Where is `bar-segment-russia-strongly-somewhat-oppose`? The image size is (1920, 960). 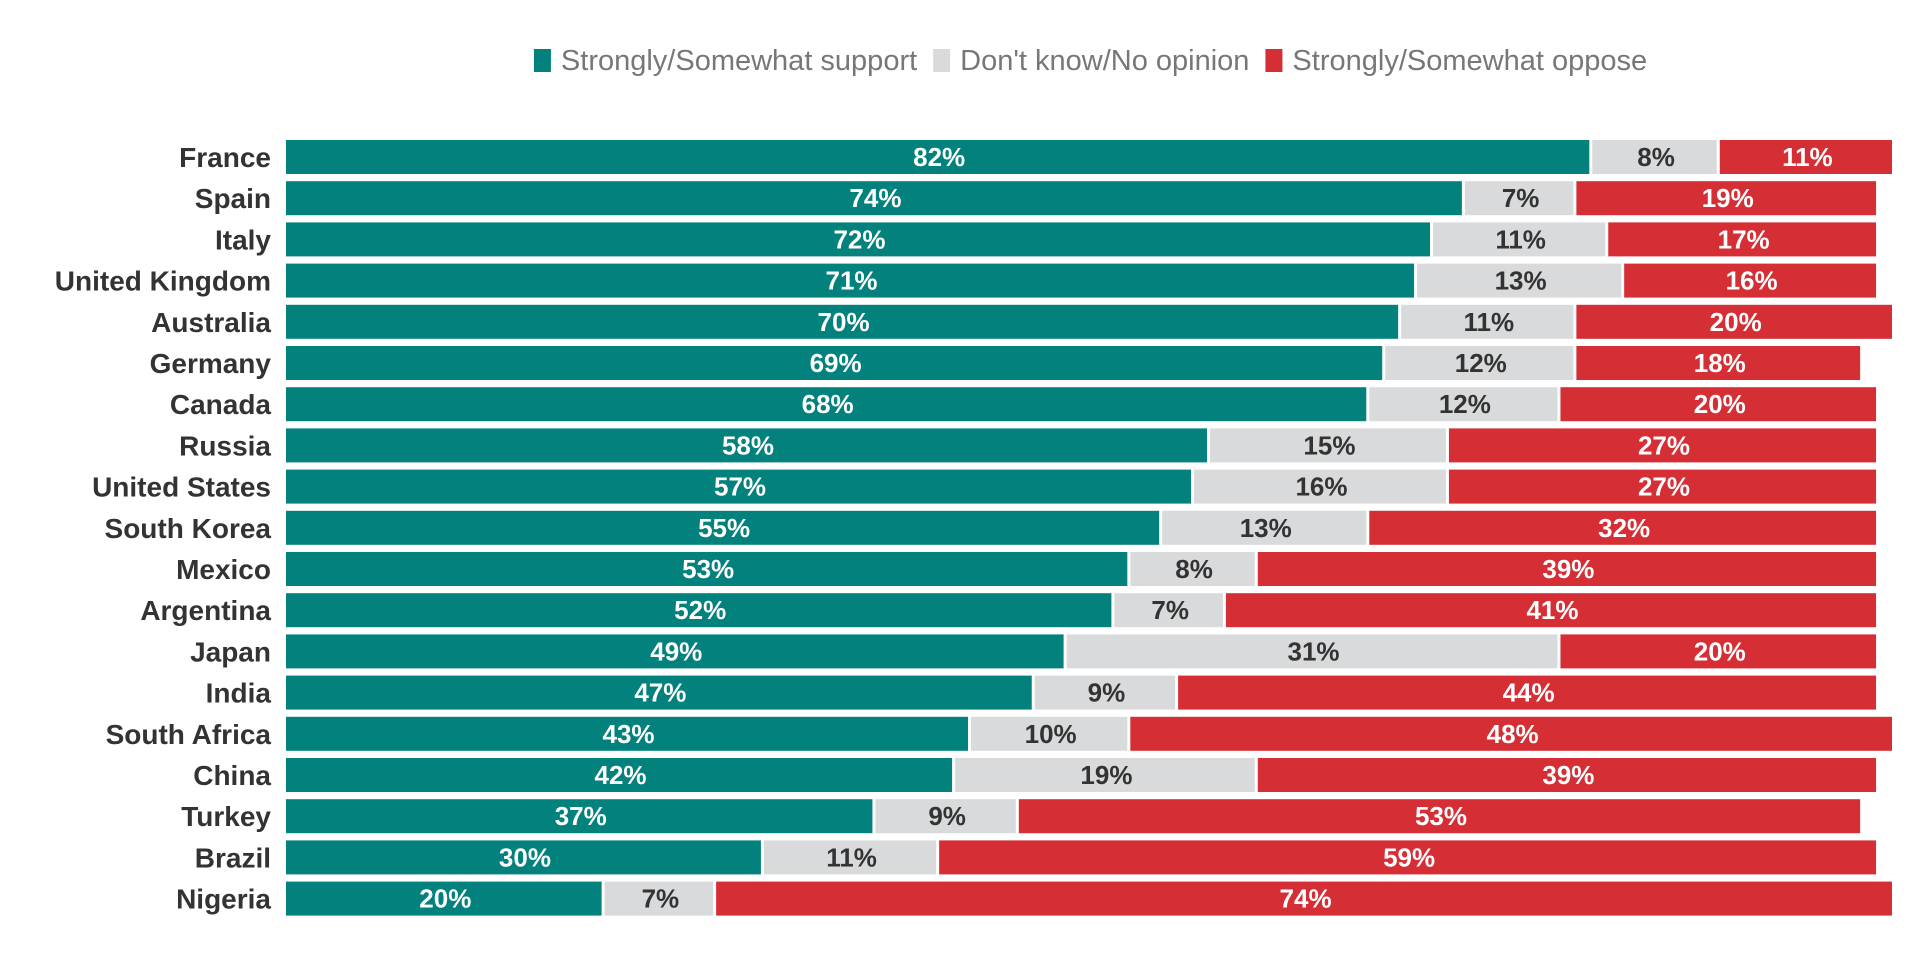 bar-segment-russia-strongly-somewhat-oppose is located at coordinates (1662, 445).